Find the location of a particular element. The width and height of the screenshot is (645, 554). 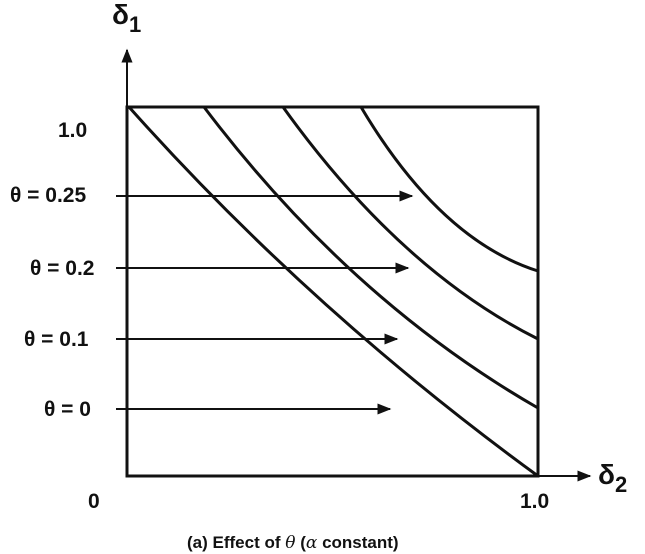

caption-suffix: constant) is located at coordinates (357, 542).